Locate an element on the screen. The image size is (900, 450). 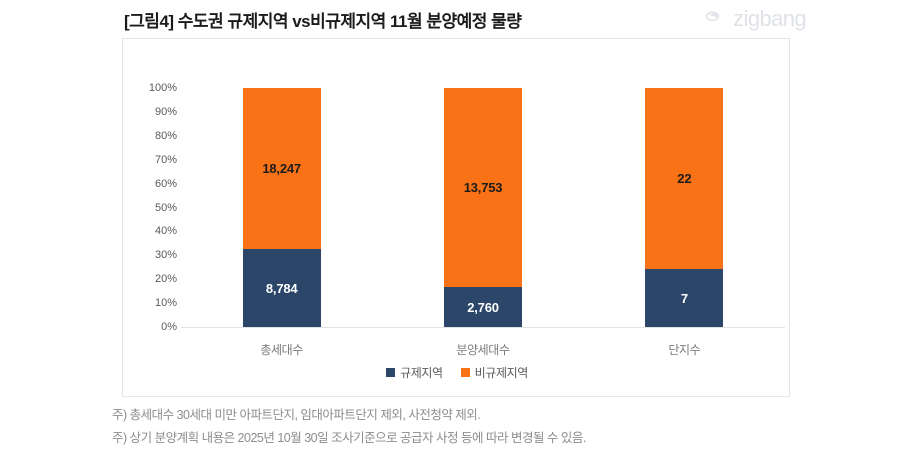
bar-value-label: 22 is located at coordinates (684, 179).